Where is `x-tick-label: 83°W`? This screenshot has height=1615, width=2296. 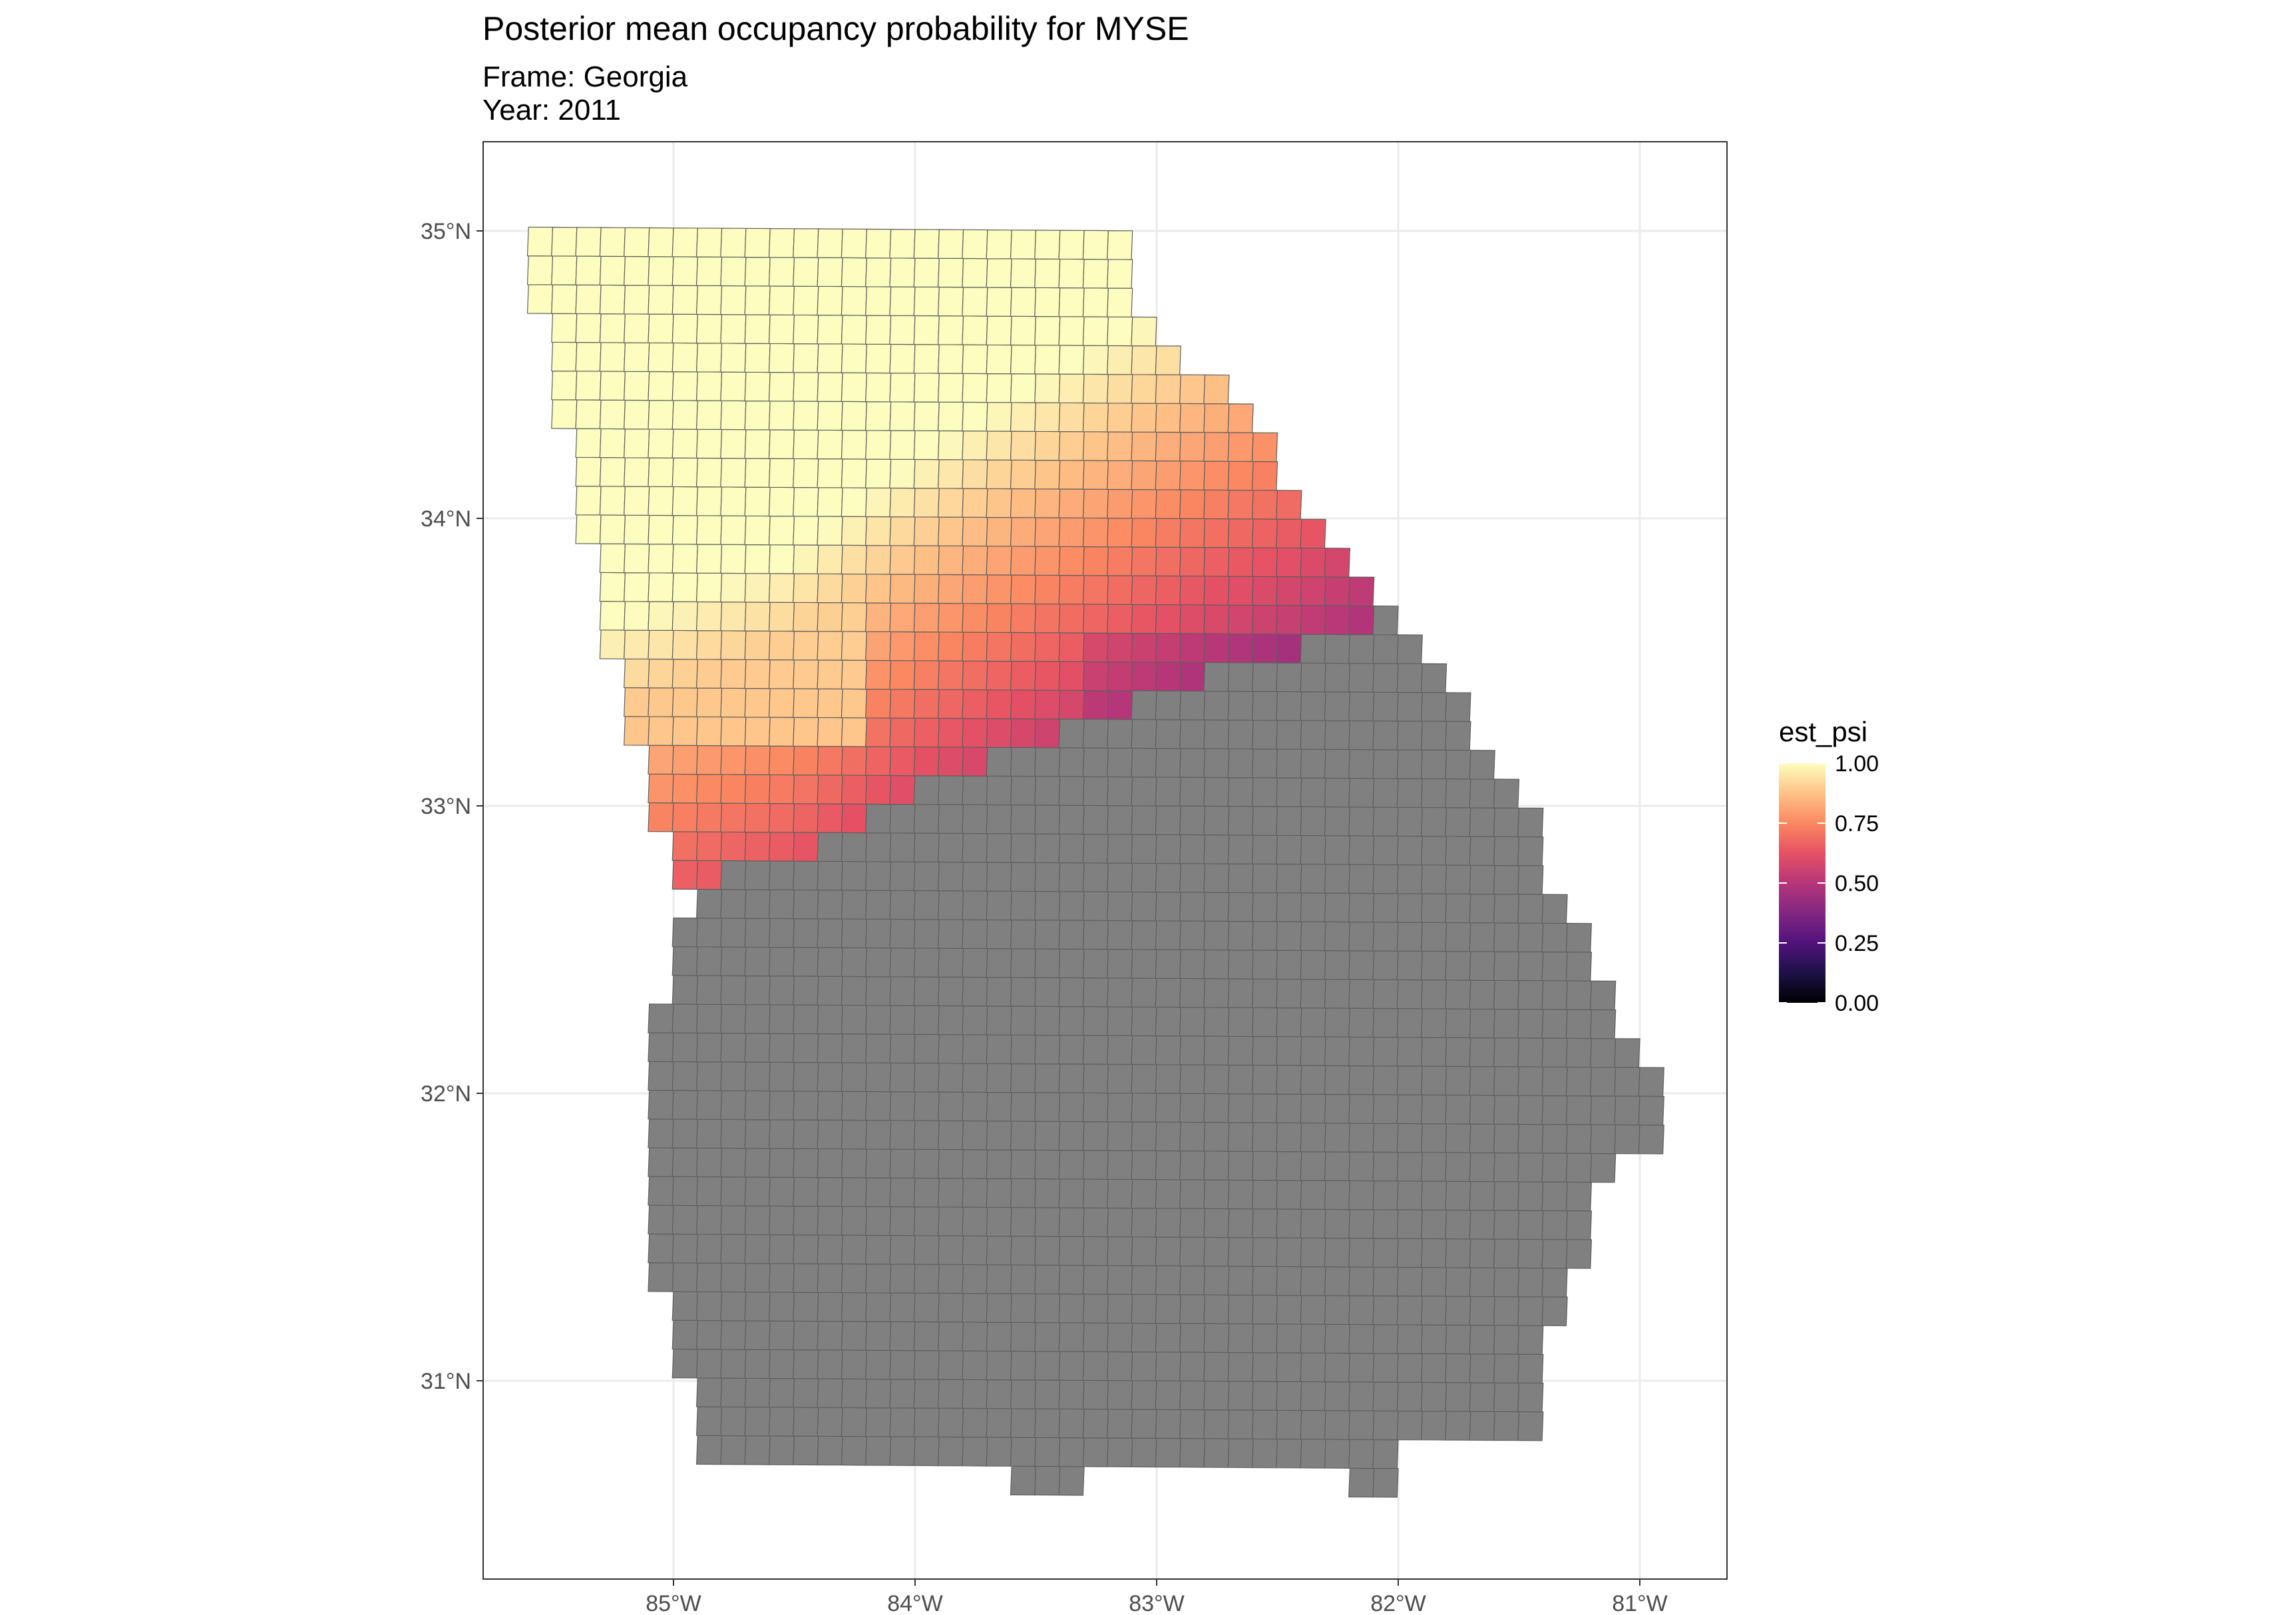 x-tick-label: 83°W is located at coordinates (1157, 1603).